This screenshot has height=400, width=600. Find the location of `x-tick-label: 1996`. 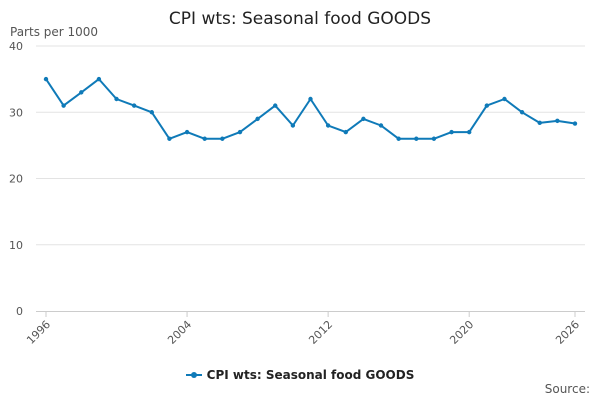

x-tick-label: 1996 is located at coordinates (38, 332).